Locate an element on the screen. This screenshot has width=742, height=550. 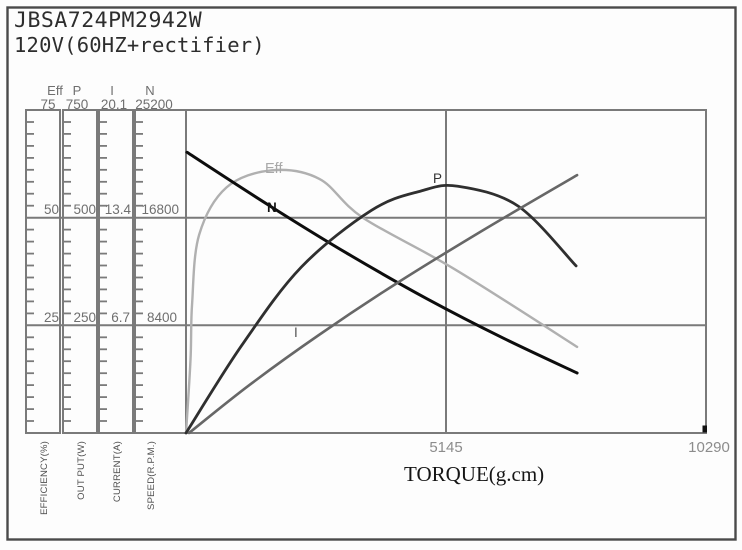
torque-axis-label: TORQUE(g.cm) is located at coordinates (474, 474).